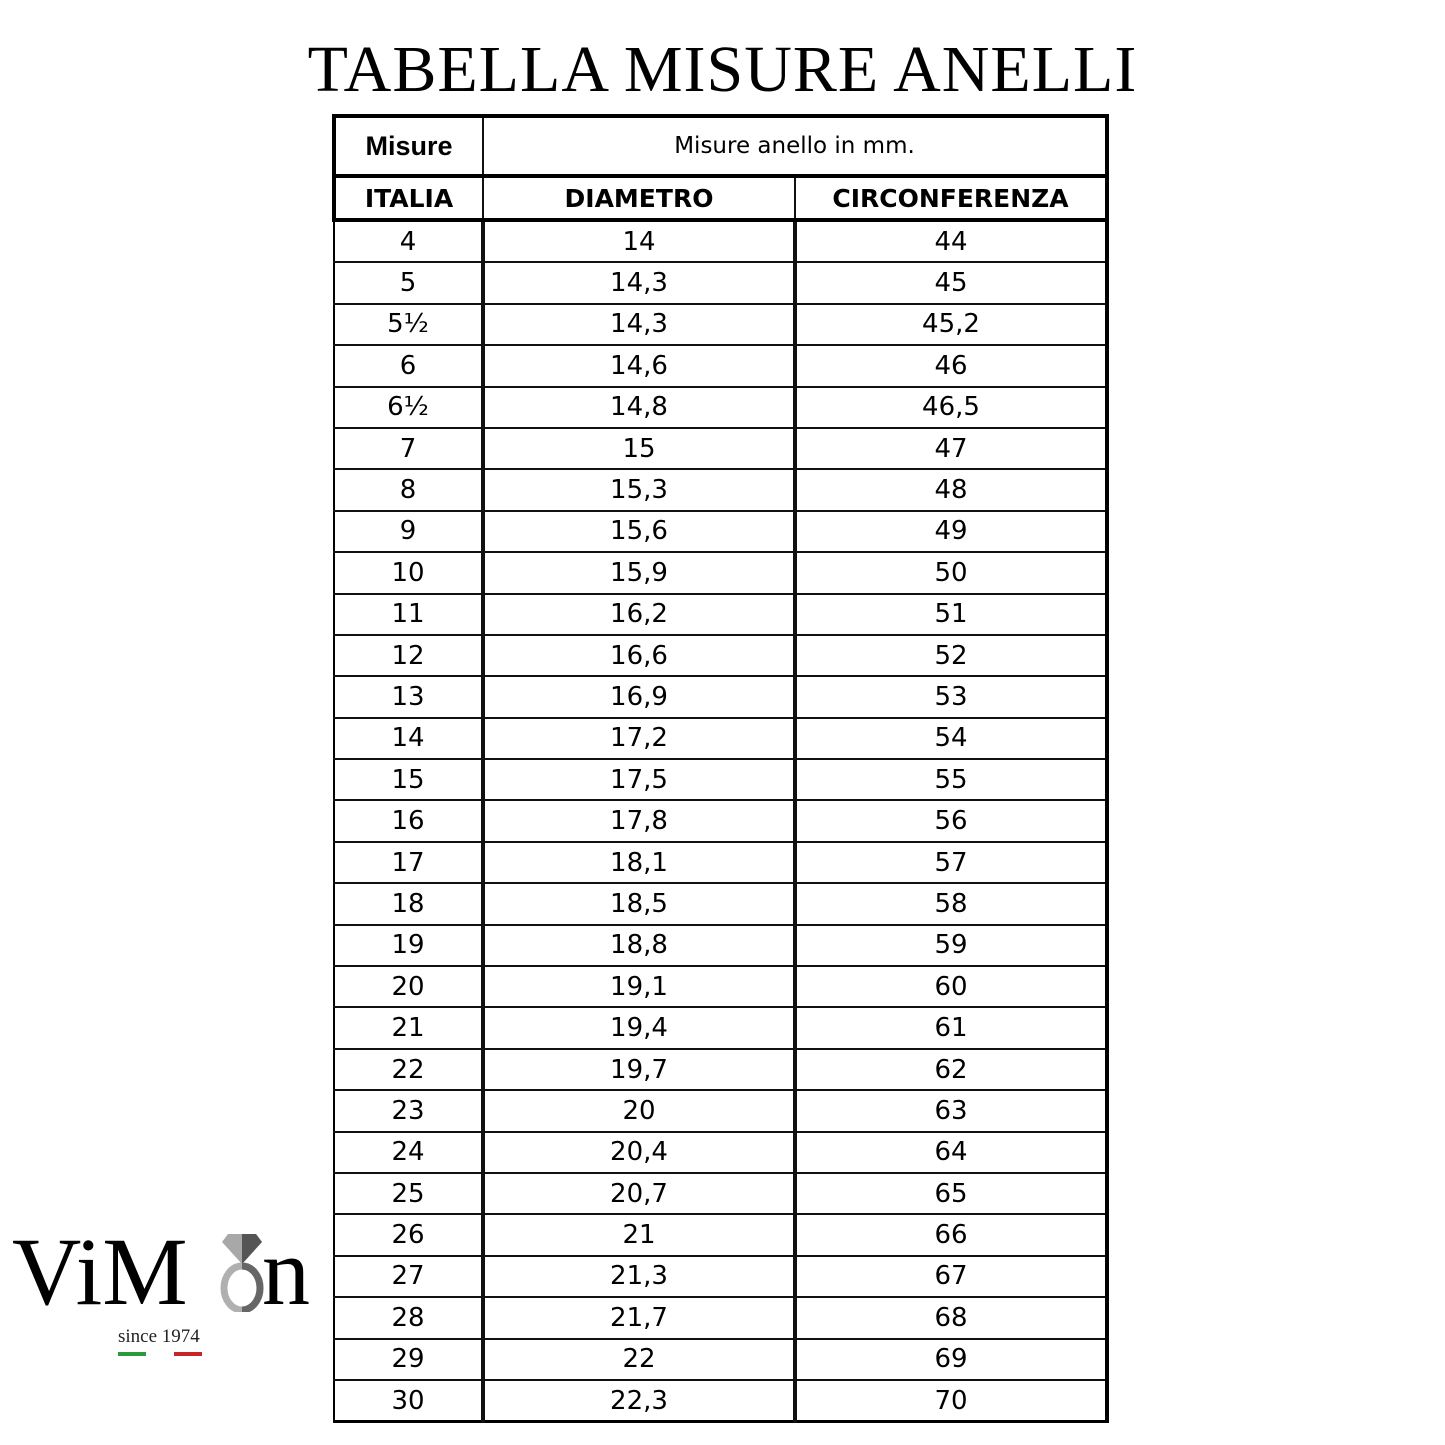 This screenshot has height=1445, width=1445. Describe the element at coordinates (638, 448) in the screenshot. I see `diameter-cell: 15` at that location.